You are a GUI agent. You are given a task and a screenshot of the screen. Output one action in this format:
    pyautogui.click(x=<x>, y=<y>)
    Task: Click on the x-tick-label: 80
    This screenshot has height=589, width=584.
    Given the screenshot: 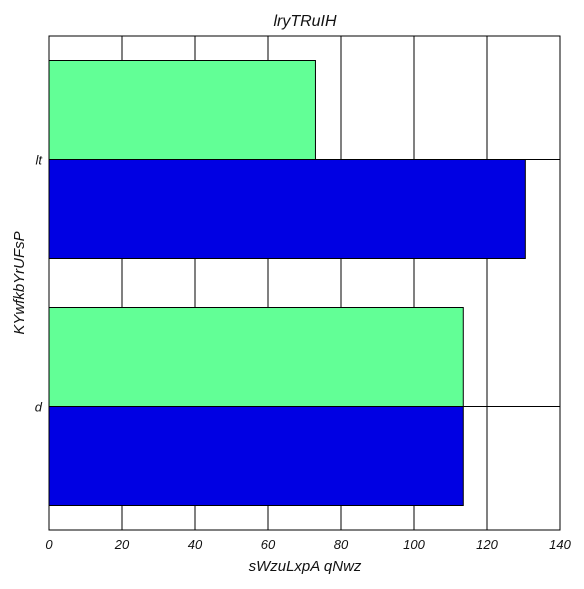 What is the action you would take?
    pyautogui.click(x=341, y=544)
    